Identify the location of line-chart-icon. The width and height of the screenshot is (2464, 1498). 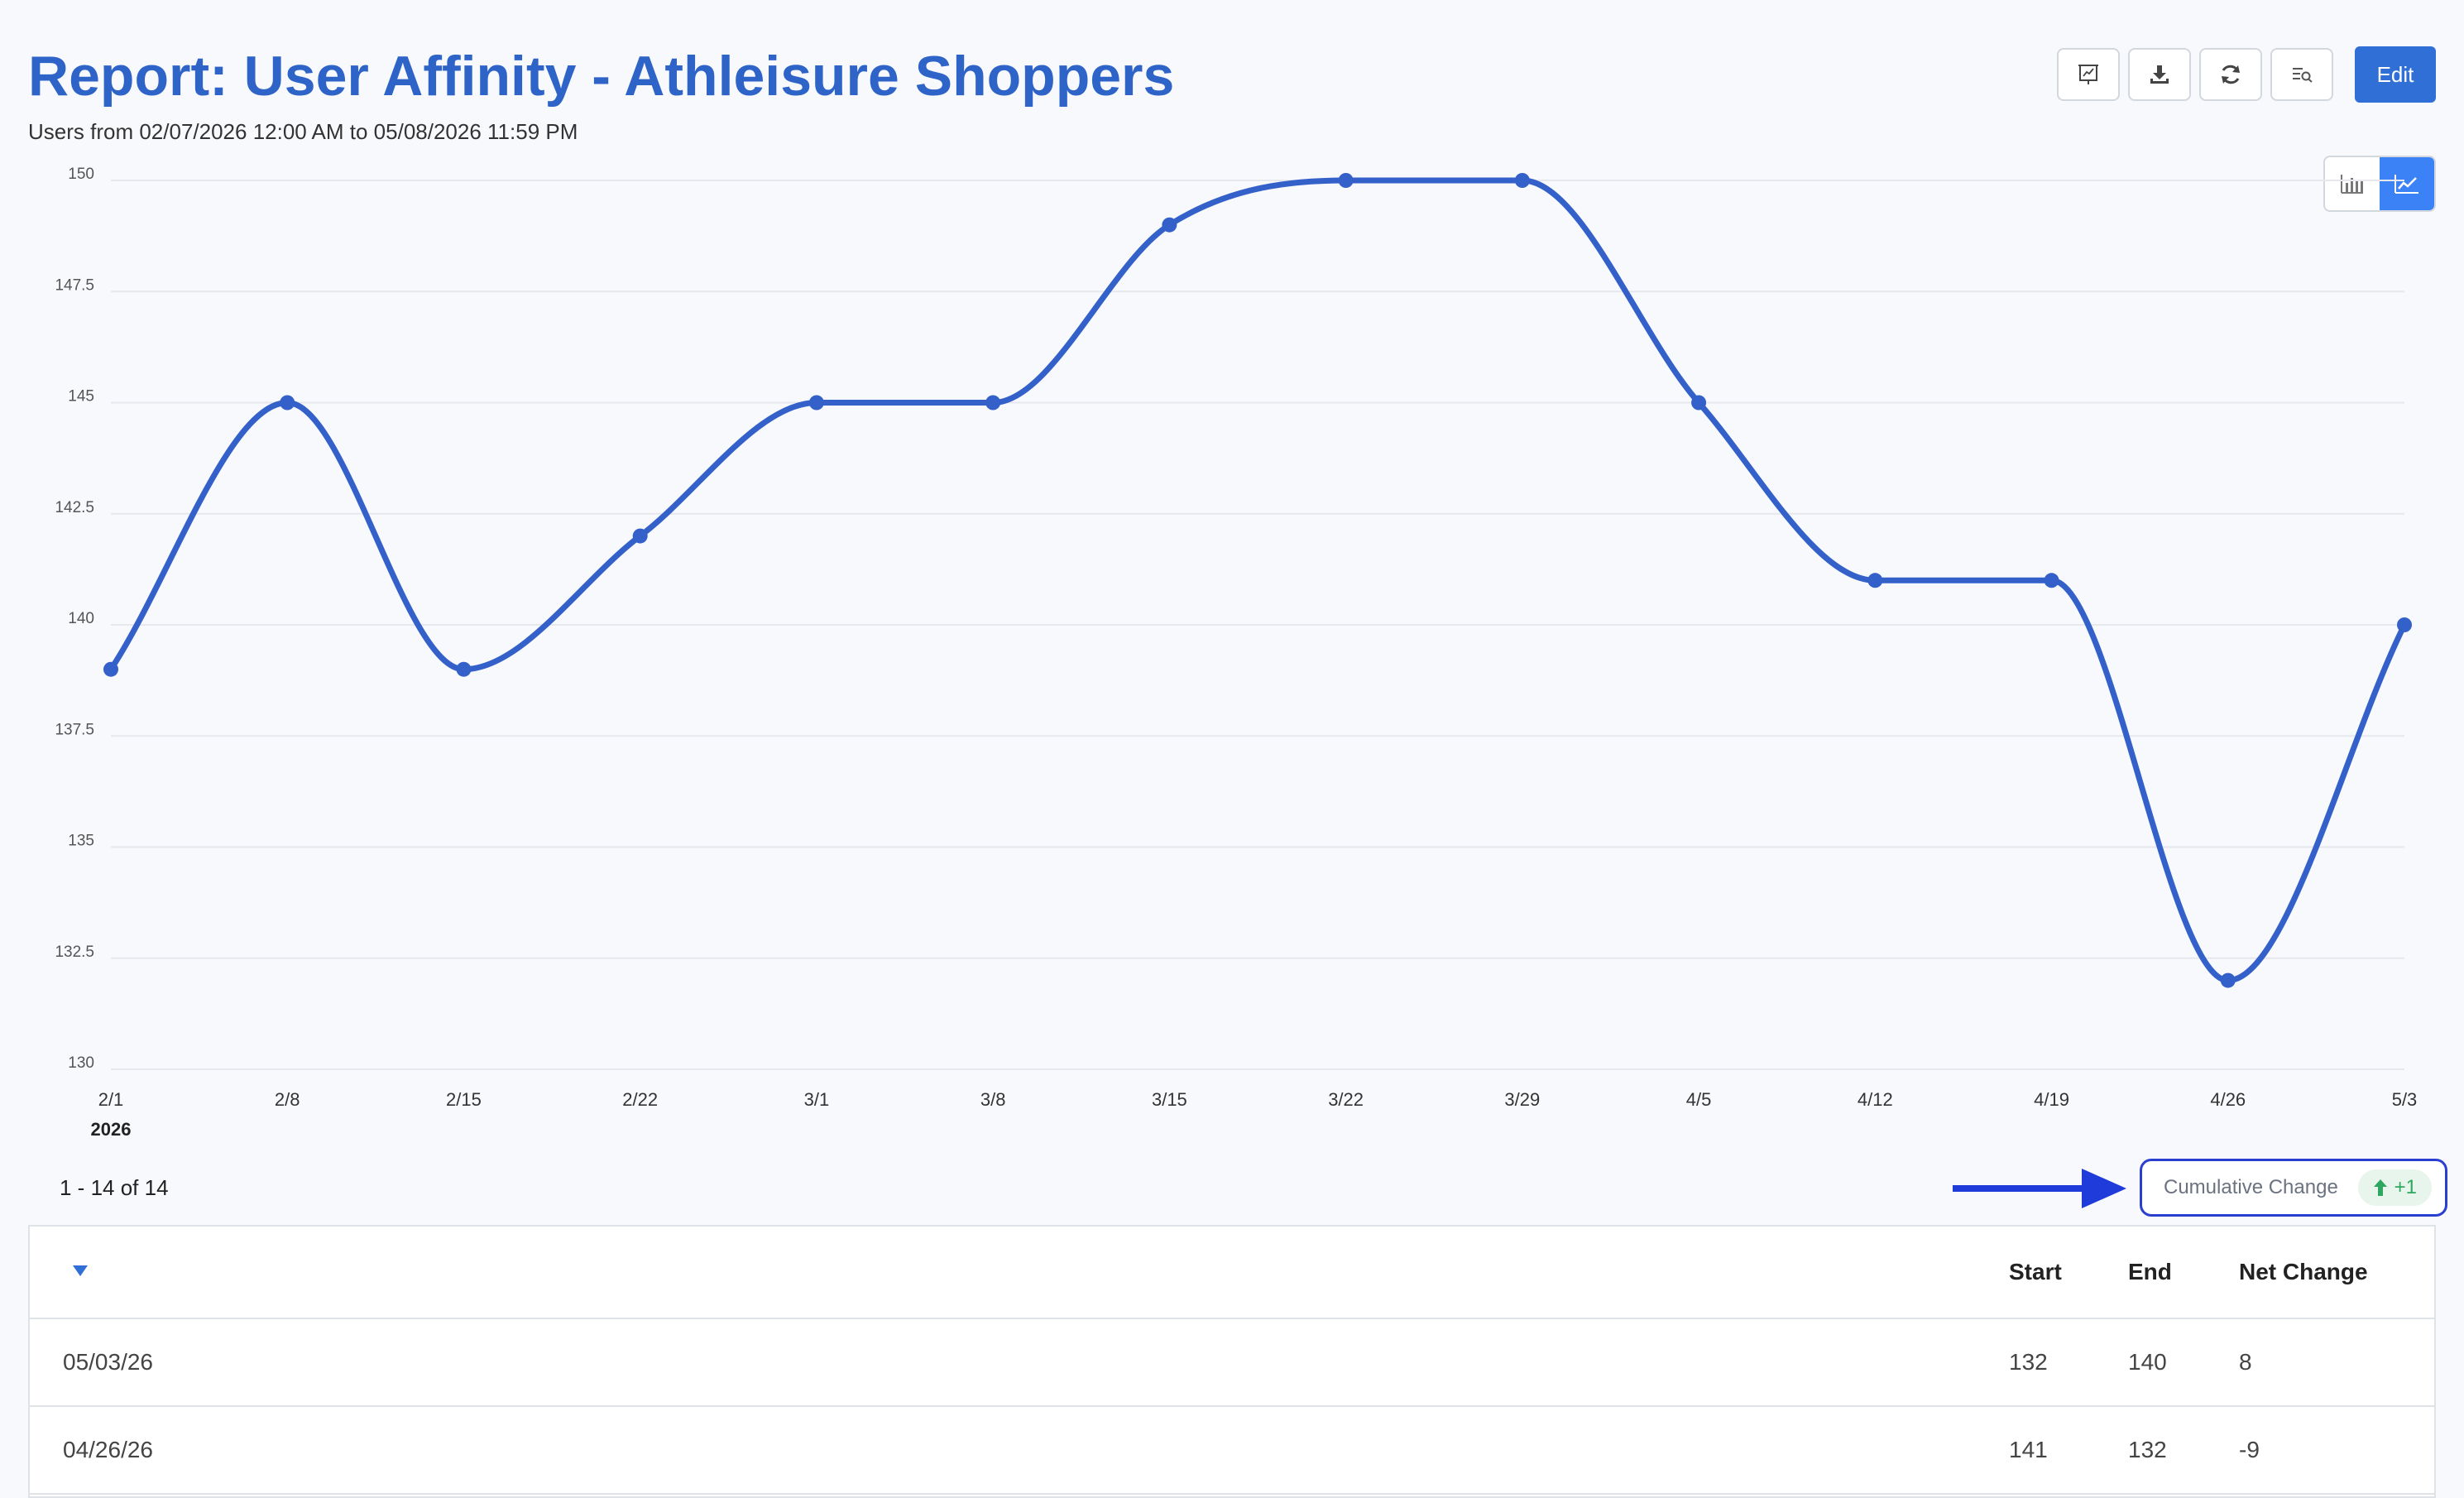
(2406, 184).